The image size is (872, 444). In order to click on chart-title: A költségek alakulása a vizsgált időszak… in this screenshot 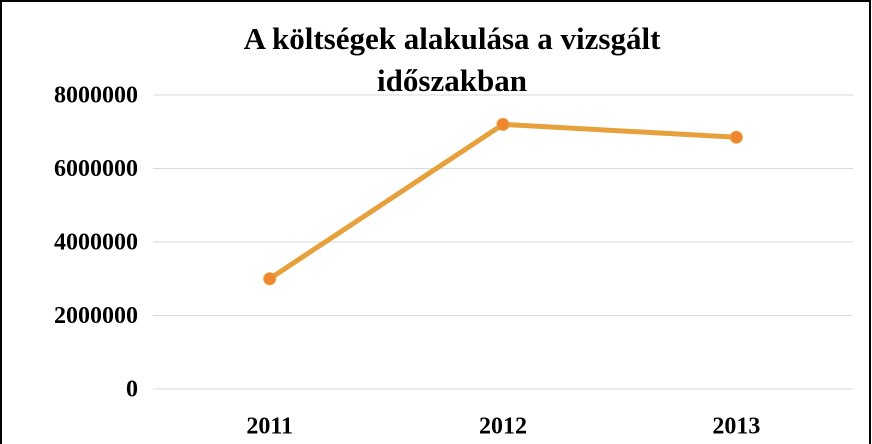, I will do `click(452, 59)`.